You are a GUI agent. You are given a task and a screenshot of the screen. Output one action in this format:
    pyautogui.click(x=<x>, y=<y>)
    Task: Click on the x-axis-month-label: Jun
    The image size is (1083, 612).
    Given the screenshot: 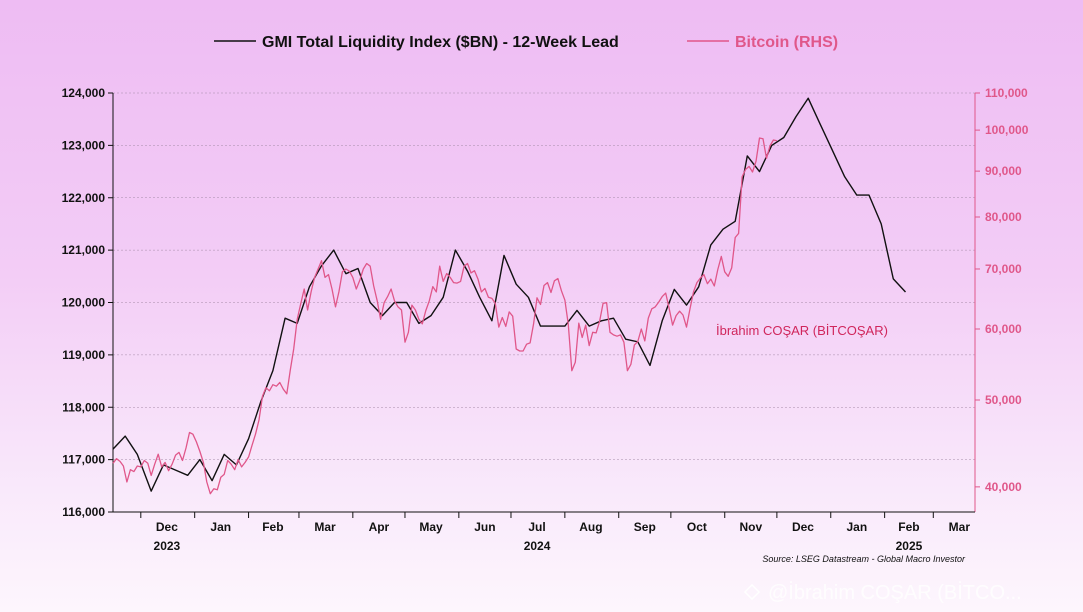 What is the action you would take?
    pyautogui.click(x=484, y=527)
    